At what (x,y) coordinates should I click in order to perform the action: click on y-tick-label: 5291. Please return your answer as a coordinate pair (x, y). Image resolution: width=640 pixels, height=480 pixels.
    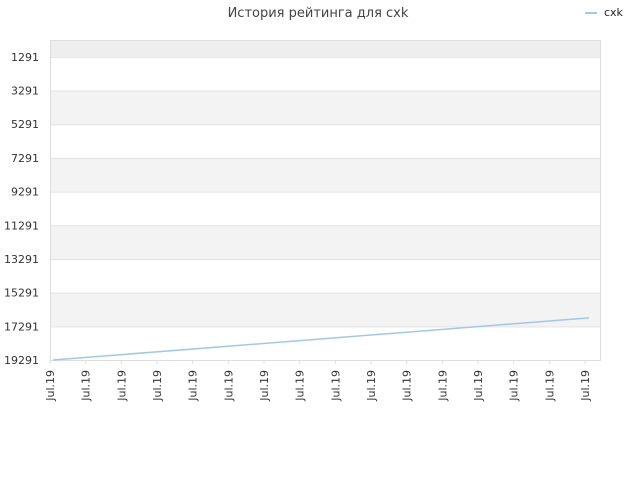
    Looking at the image, I should click on (25, 124).